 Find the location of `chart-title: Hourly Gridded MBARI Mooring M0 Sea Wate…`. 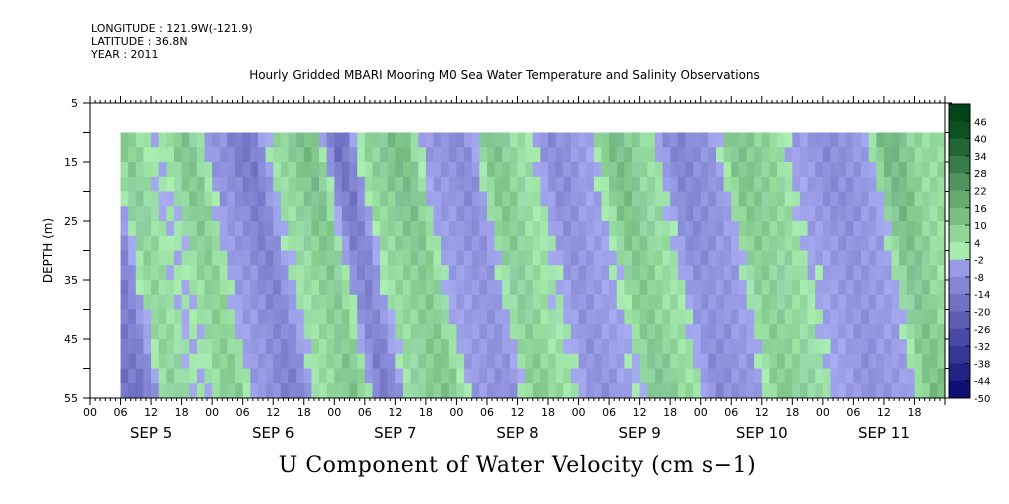

chart-title: Hourly Gridded MBARI Mooring M0 Sea Wate… is located at coordinates (504, 75).